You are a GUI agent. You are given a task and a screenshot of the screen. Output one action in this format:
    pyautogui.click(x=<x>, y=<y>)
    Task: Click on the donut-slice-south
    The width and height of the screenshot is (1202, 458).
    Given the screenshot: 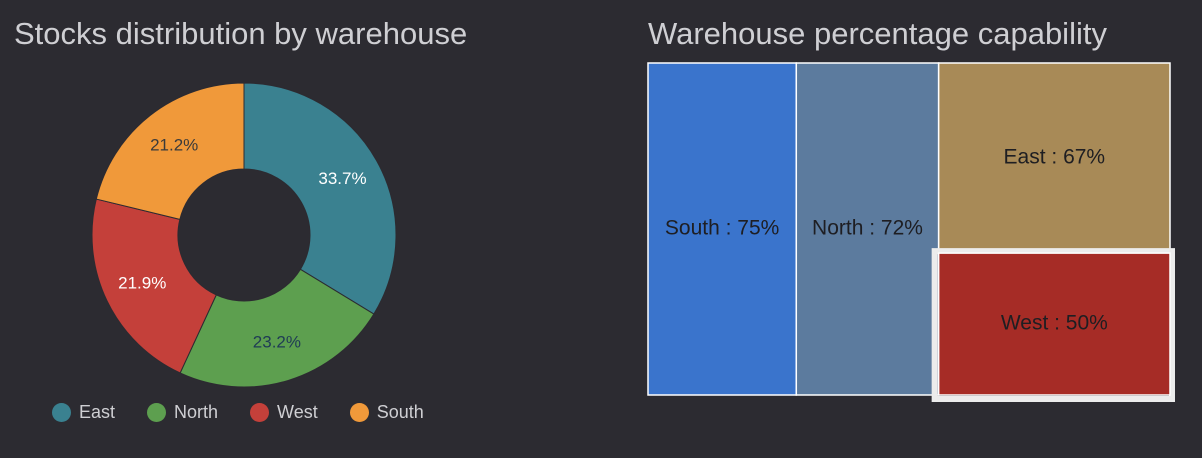 What is the action you would take?
    pyautogui.click(x=170, y=151)
    